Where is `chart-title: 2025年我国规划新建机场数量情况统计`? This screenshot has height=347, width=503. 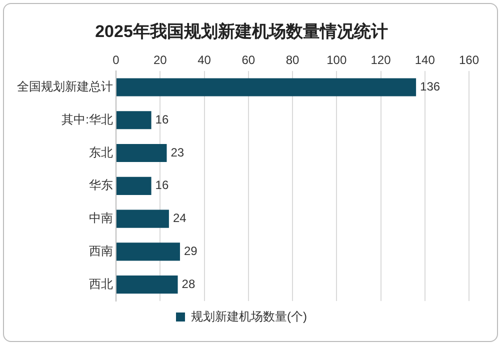 chart-title: 2025年我国规划新建机场数量情况统计 is located at coordinates (241, 31).